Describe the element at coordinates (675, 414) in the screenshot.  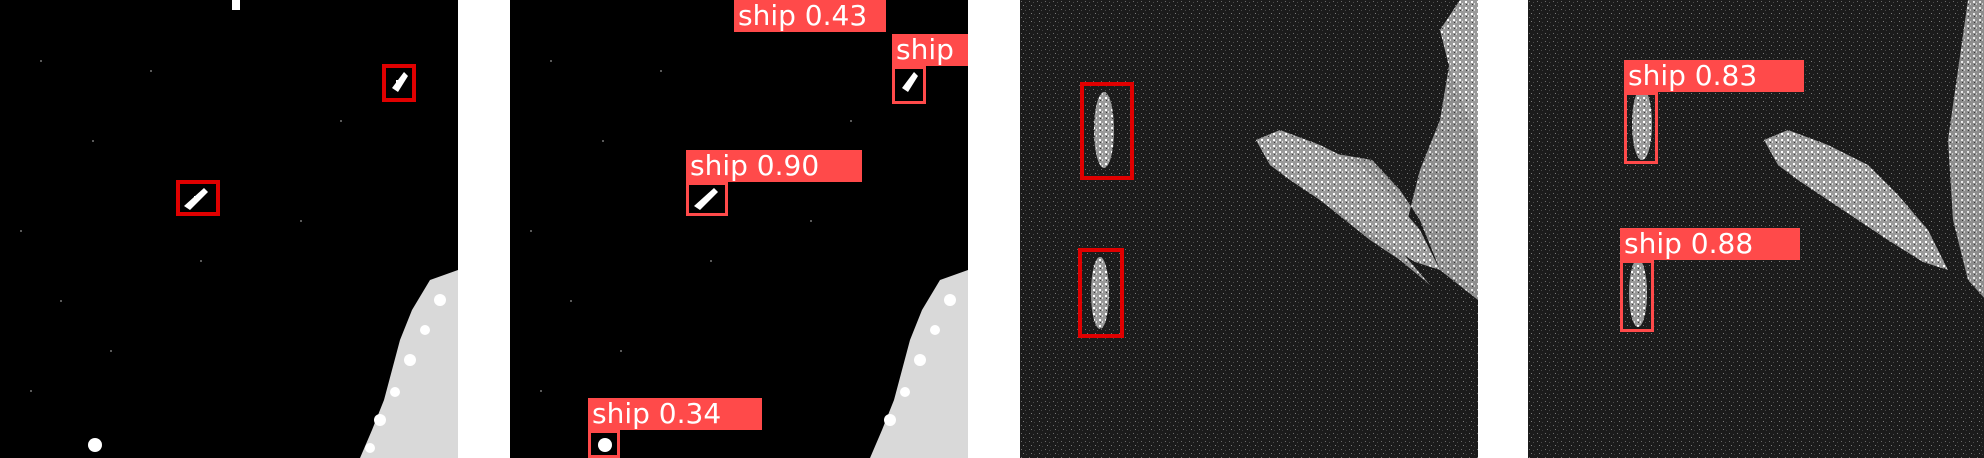
I see `detection-label: ship 0.34` at that location.